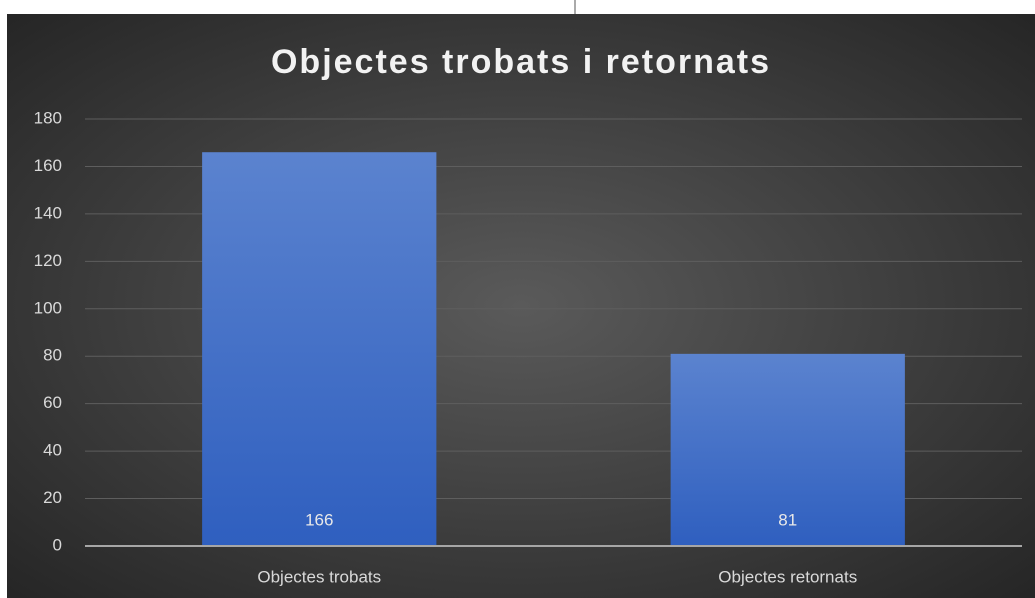  What do you see at coordinates (48, 165) in the screenshot?
I see `y-tick-label: 160` at bounding box center [48, 165].